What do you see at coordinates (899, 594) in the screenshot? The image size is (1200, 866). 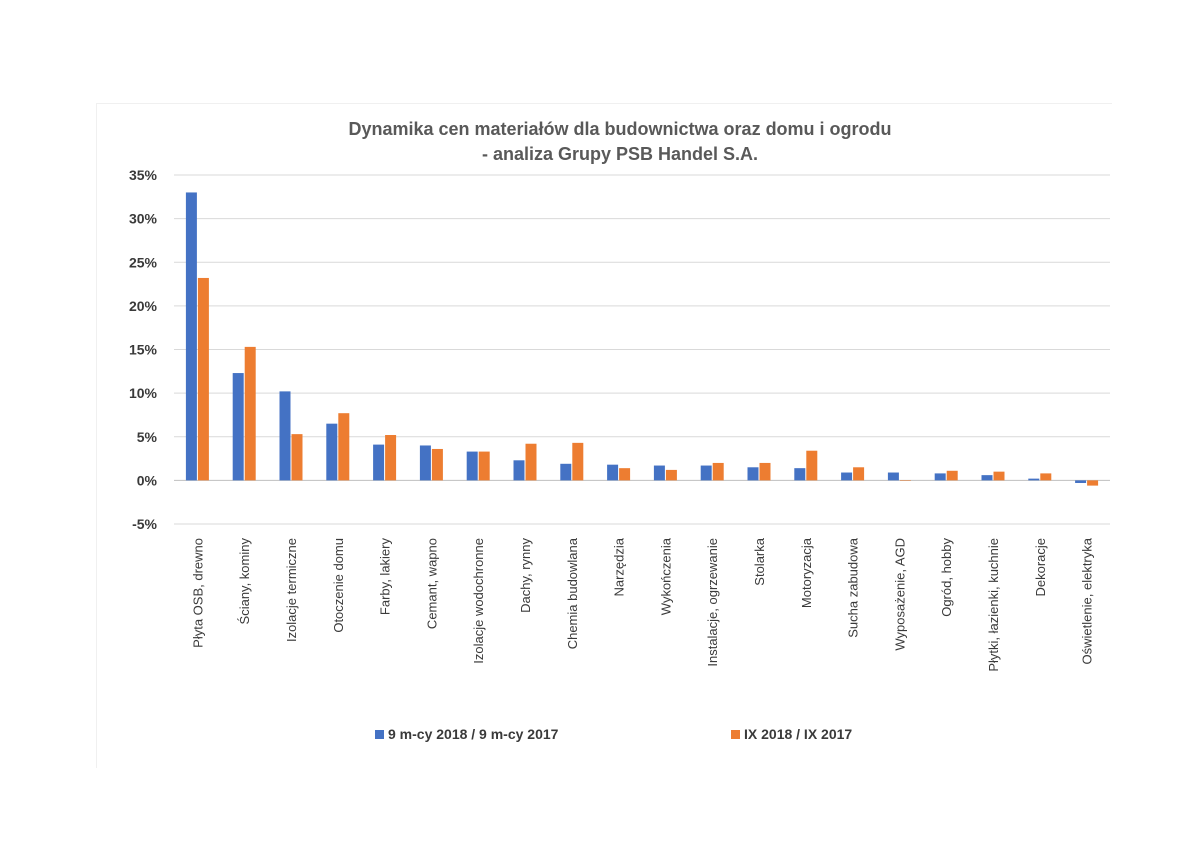 I see `x-category-label: Wyposażenie, AGD` at bounding box center [899, 594].